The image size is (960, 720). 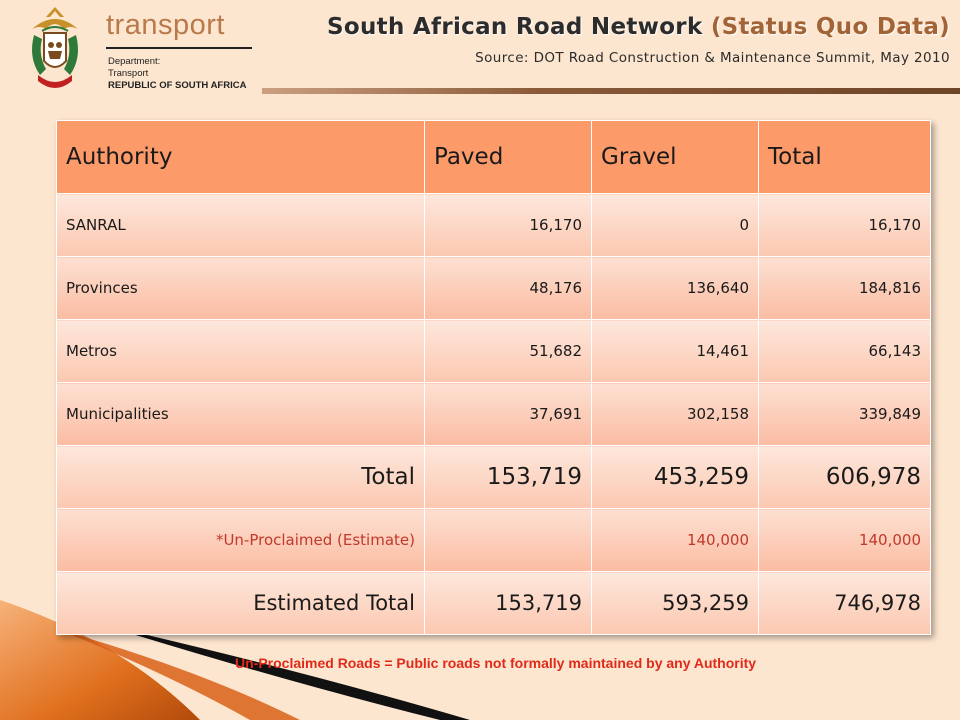 I want to click on cell-authority: Metros, so click(x=240, y=351).